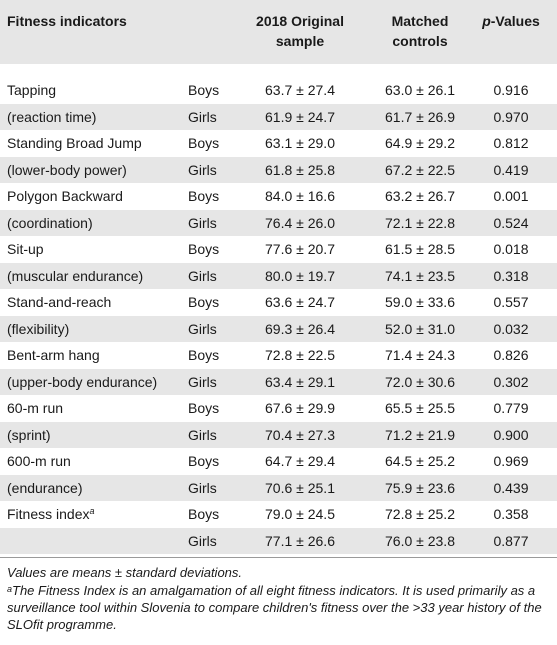 This screenshot has width=557, height=645. I want to click on cell-original-sample: 61.9 ± 24.7, so click(300, 117).